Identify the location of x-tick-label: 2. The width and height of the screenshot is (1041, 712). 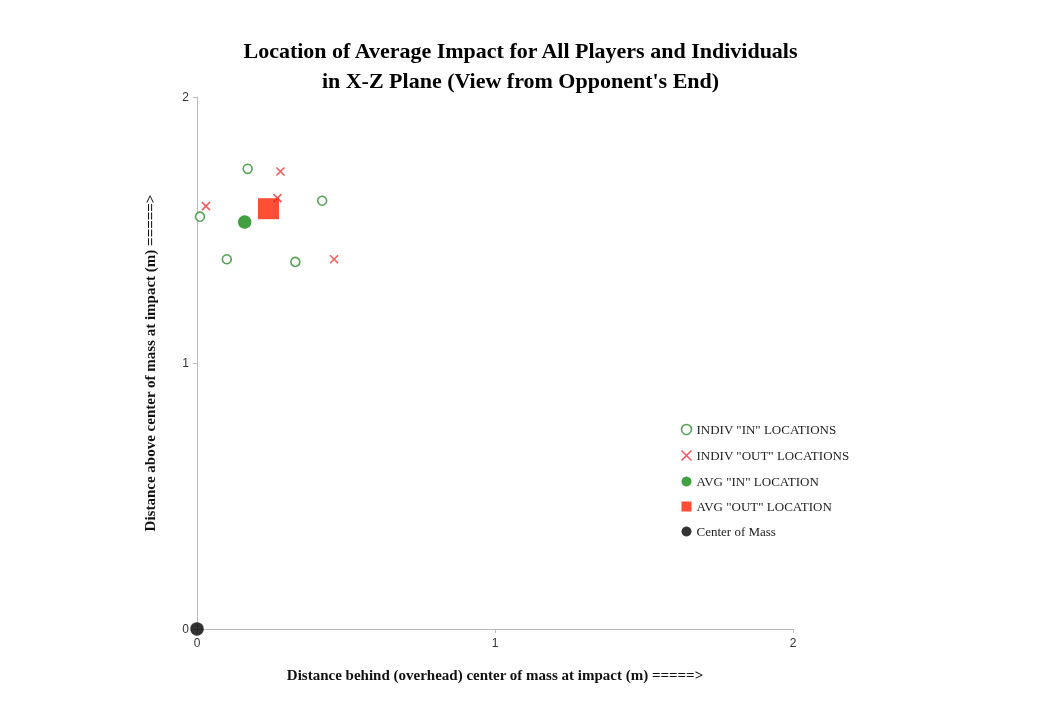
(793, 643).